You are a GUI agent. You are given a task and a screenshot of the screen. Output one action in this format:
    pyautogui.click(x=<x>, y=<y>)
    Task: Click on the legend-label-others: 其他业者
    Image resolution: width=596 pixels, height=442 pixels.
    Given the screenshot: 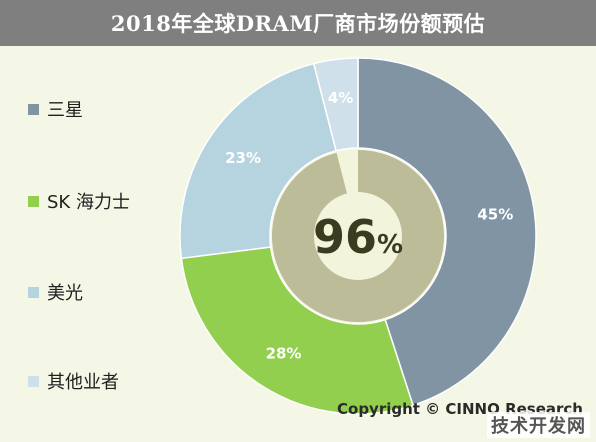 What is the action you would take?
    pyautogui.click(x=83, y=382)
    